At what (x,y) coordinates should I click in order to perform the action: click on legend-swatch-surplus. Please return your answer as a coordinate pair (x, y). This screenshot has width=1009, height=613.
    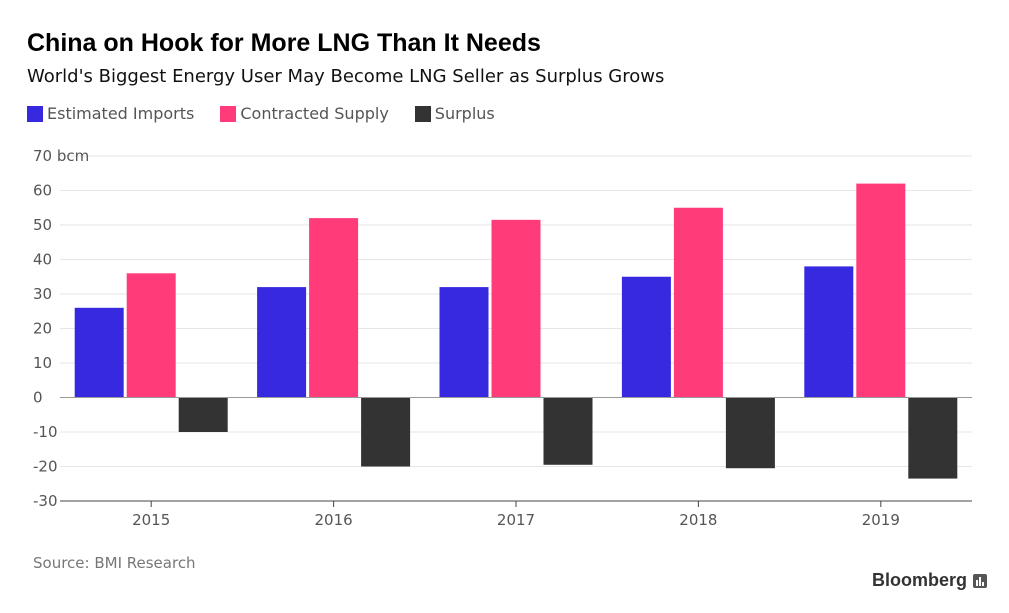
    Looking at the image, I should click on (422, 113).